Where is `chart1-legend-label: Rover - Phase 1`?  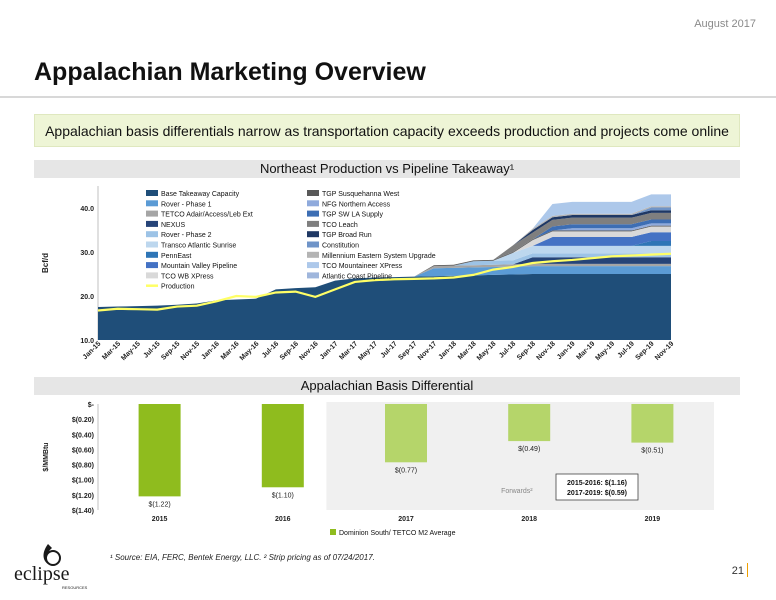 chart1-legend-label: Rover - Phase 1 is located at coordinates (186, 204).